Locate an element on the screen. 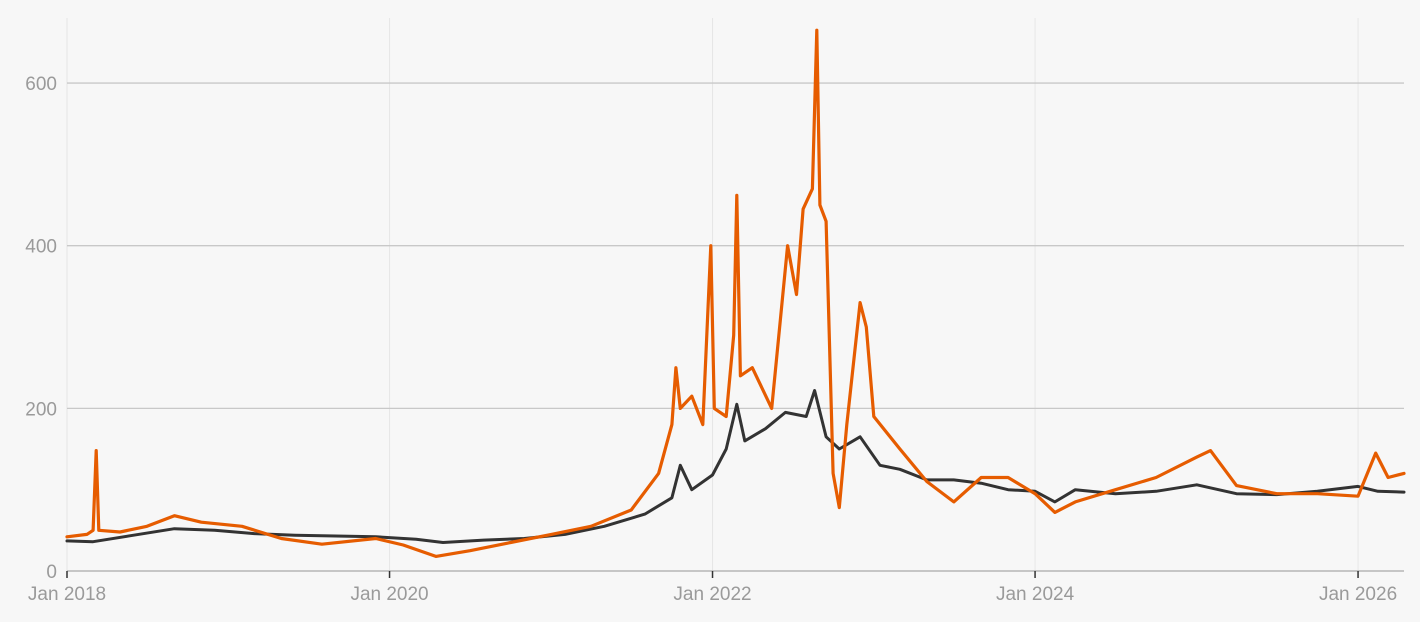  x-tick-label: Jan 2022 is located at coordinates (712, 594).